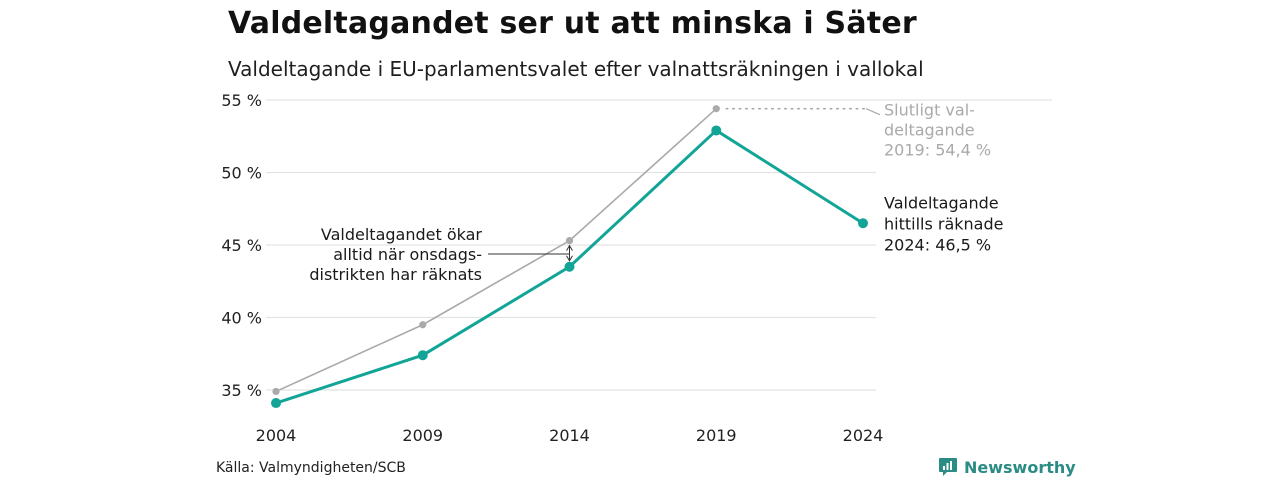 The image size is (1280, 480). Describe the element at coordinates (241, 318) in the screenshot. I see `y-tick-label: 40 %` at that location.